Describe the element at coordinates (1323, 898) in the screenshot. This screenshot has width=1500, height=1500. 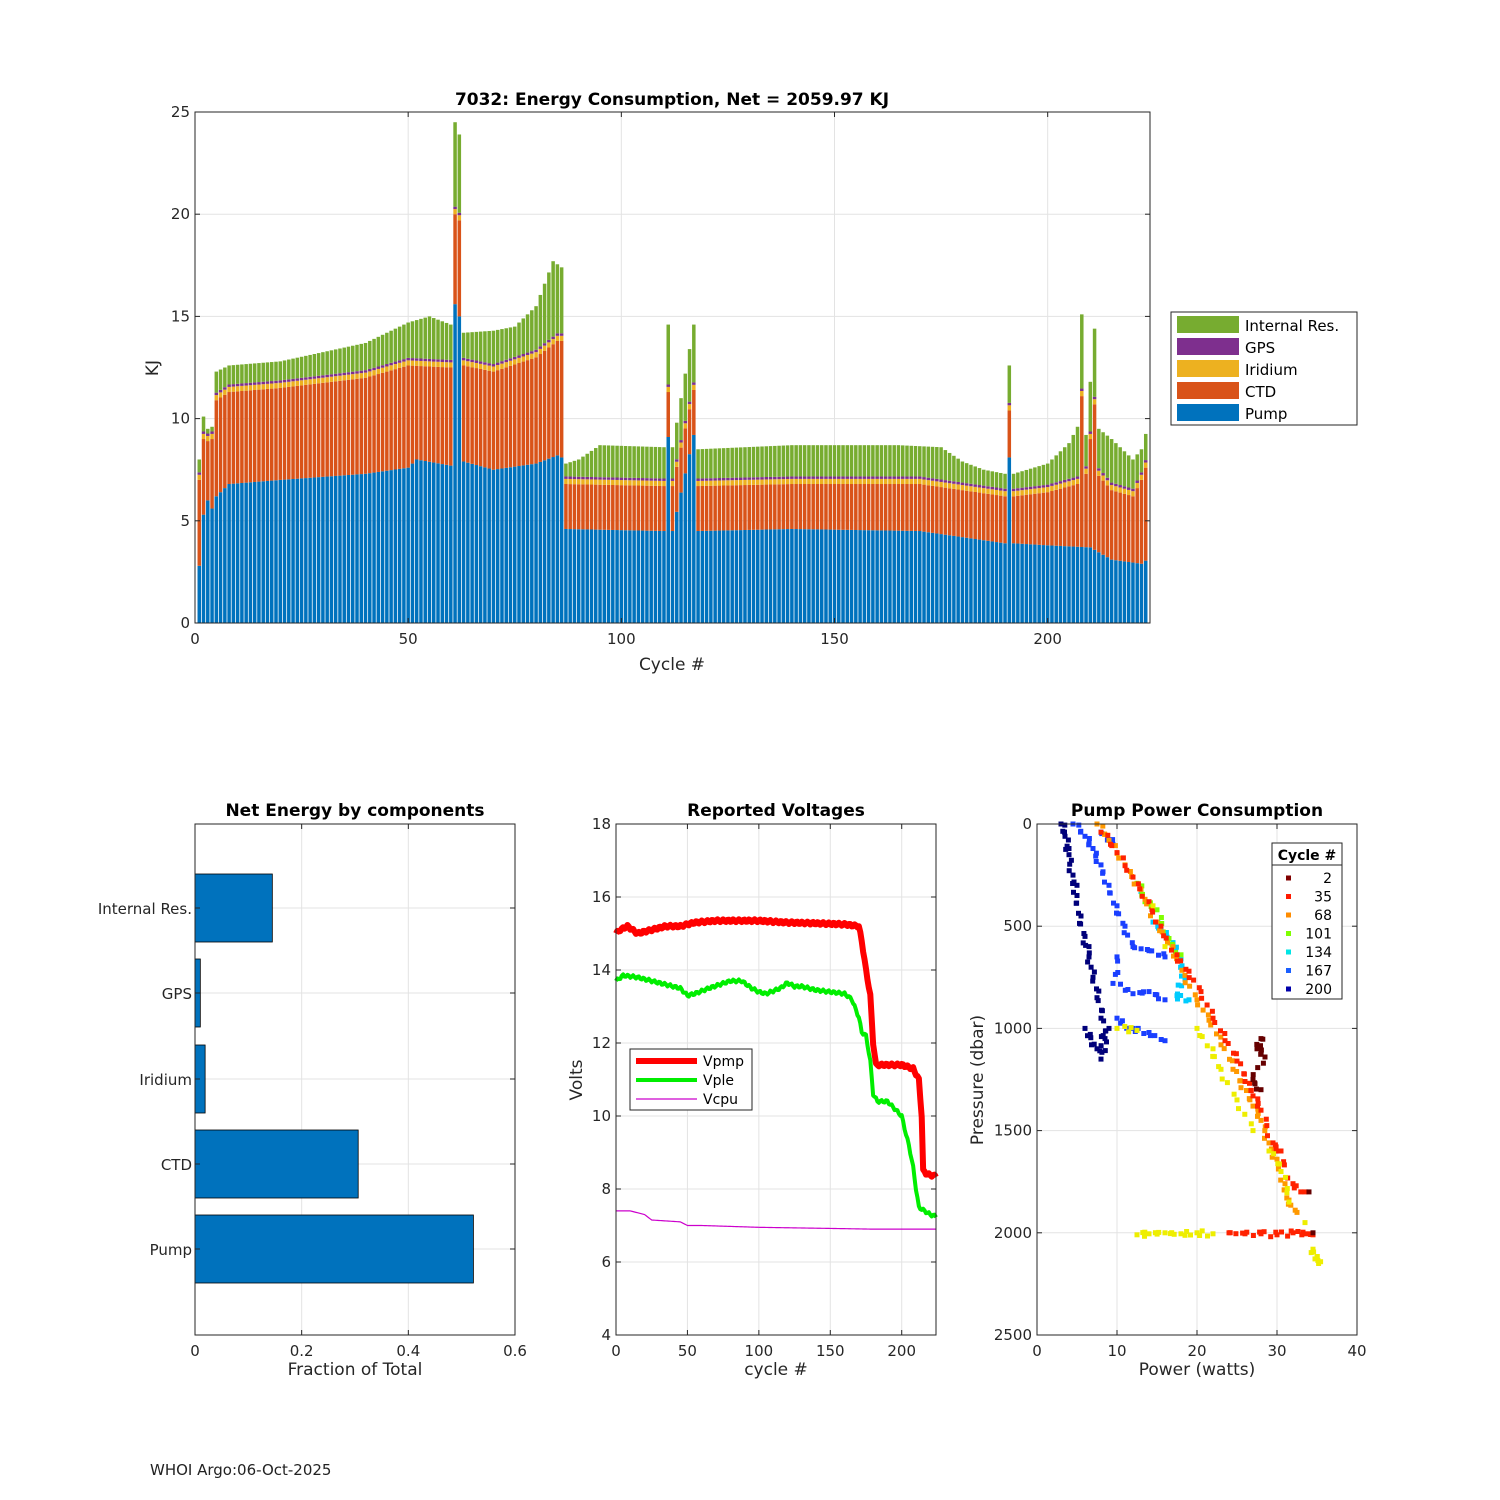
I see `pump-legend-label: 35` at that location.